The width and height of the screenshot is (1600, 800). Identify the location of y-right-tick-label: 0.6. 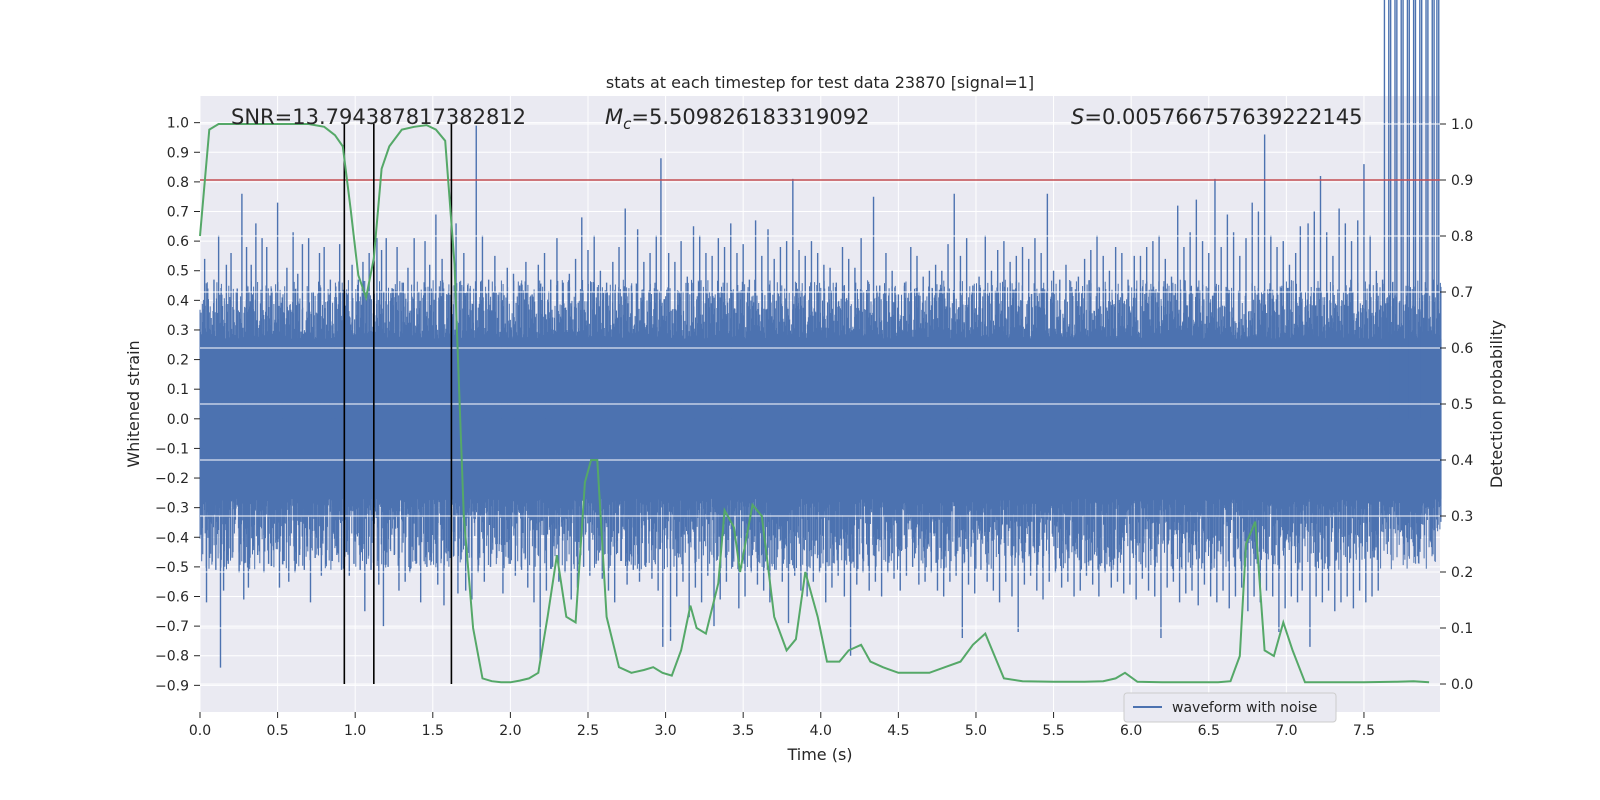
(1462, 349).